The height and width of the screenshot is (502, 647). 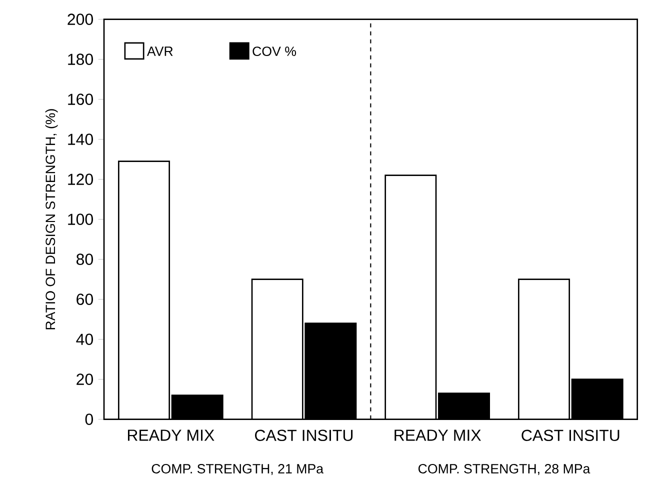 I want to click on legend-label: COV %, so click(x=274, y=51).